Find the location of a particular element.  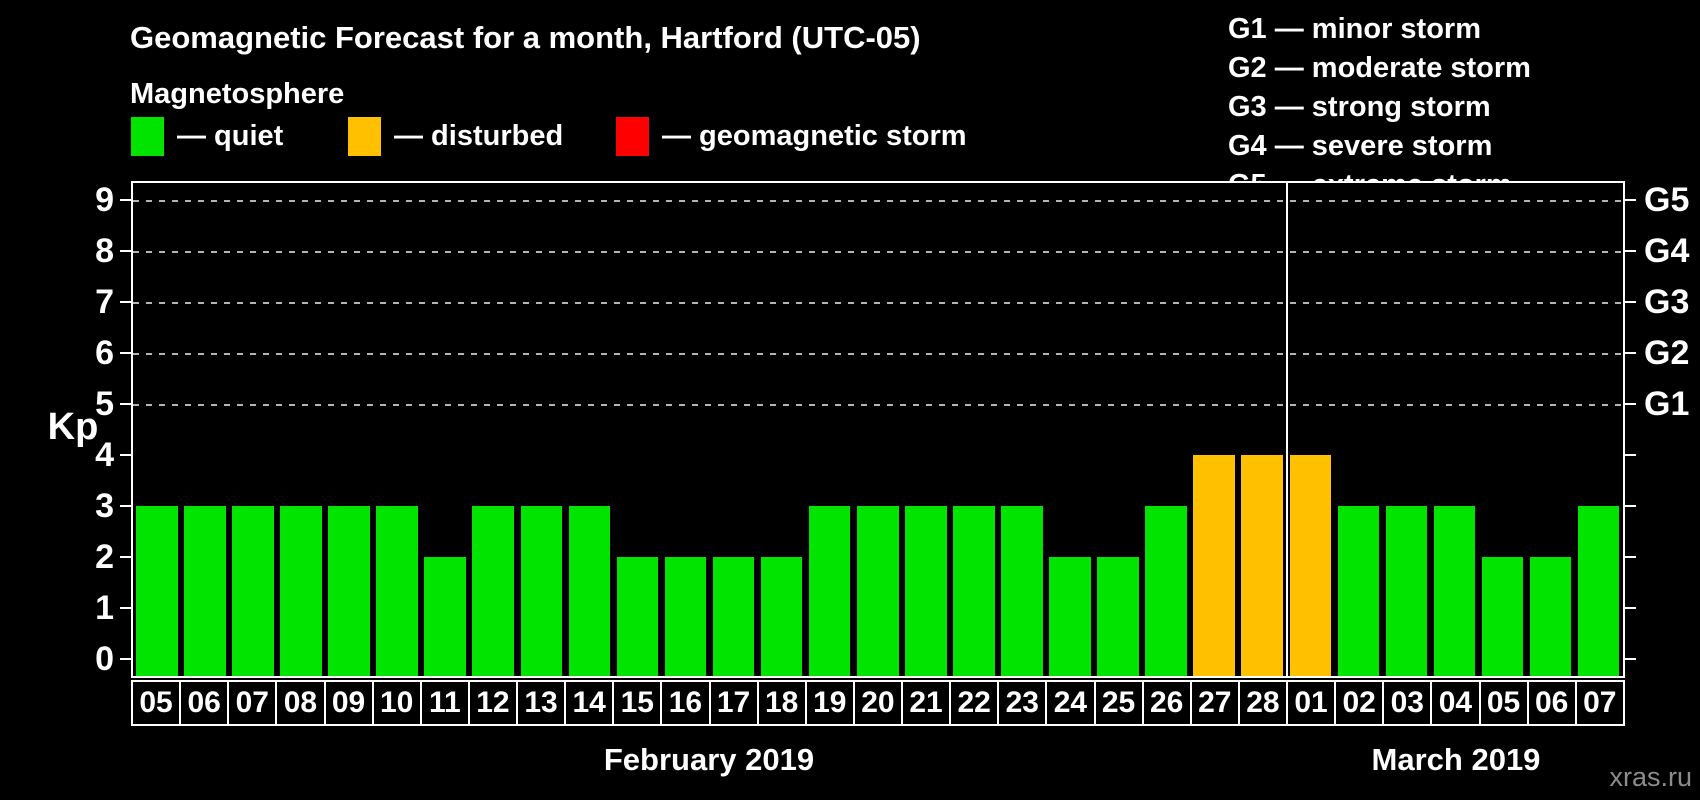

kp-bar-day-10-quiet is located at coordinates (397, 591).